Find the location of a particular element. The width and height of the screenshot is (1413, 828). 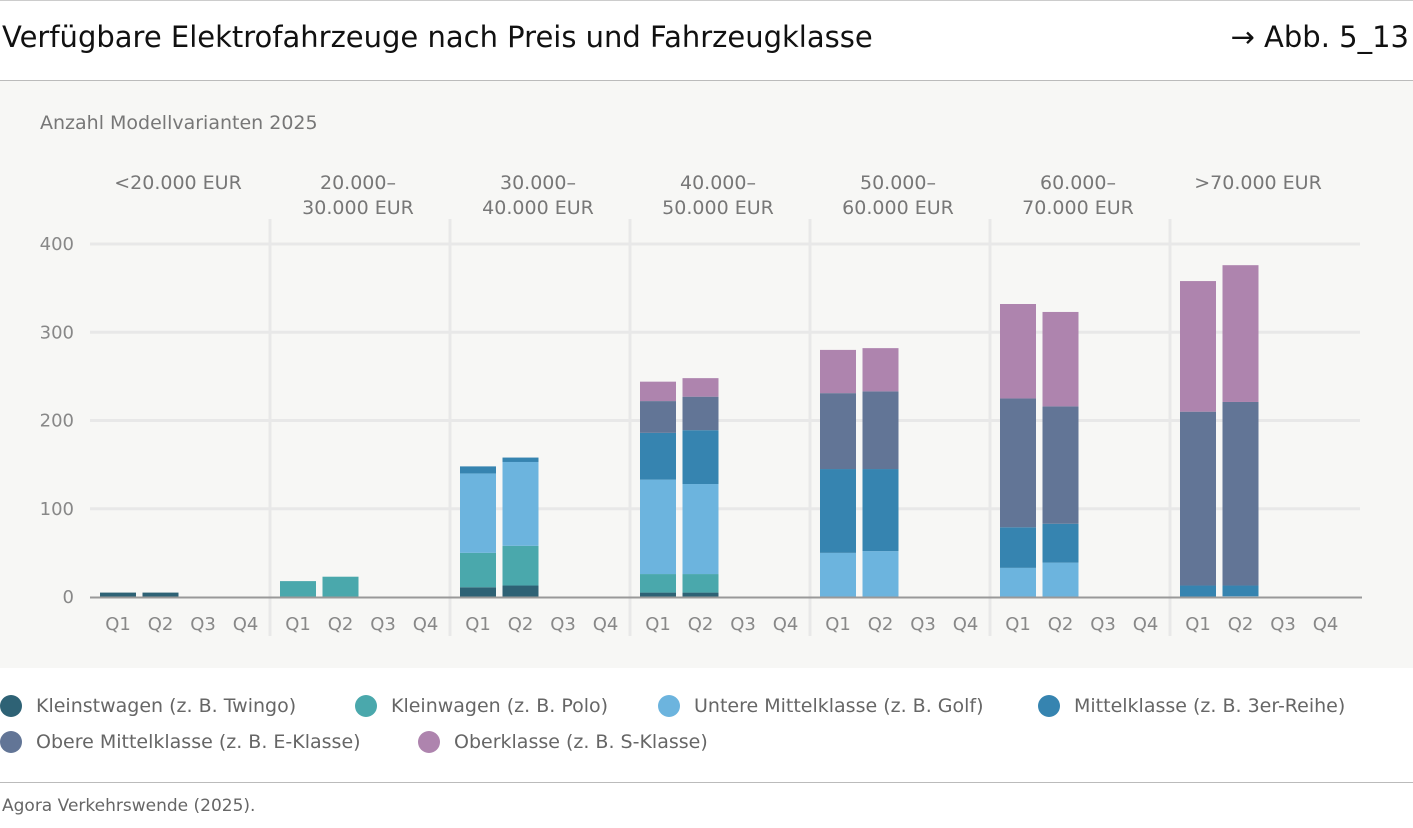

y-tick-label: 300 is located at coordinates (57, 332).